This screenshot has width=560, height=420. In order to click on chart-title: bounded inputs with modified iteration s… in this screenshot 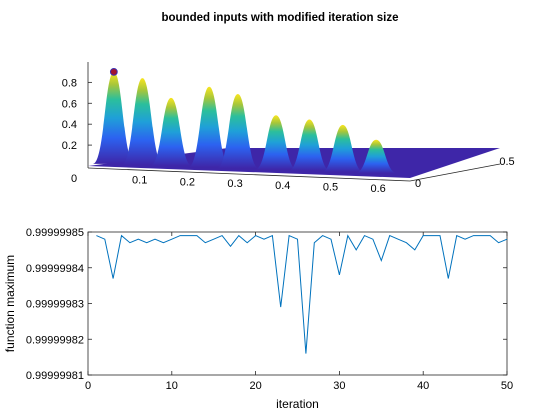, I will do `click(280, 18)`.